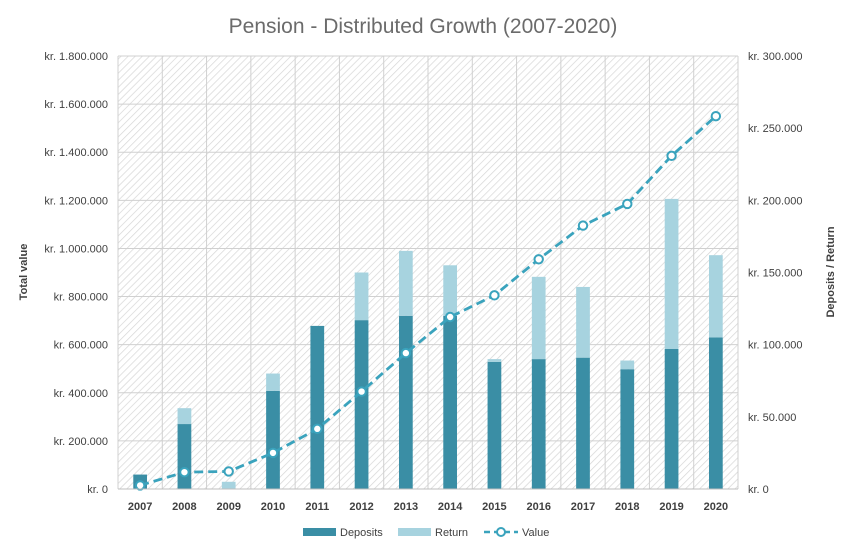 Image resolution: width=846 pixels, height=552 pixels. Describe the element at coordinates (501, 532) in the screenshot. I see `legend-swatch-value-marker` at that location.